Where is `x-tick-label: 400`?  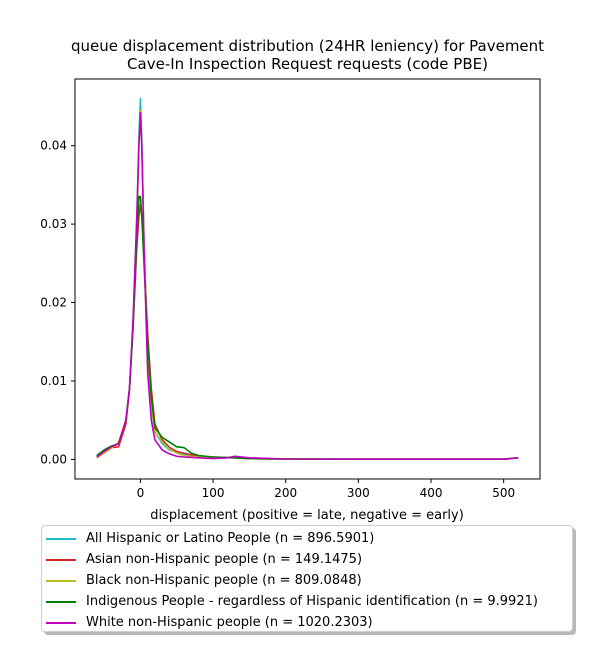 x-tick-label: 400 is located at coordinates (431, 493).